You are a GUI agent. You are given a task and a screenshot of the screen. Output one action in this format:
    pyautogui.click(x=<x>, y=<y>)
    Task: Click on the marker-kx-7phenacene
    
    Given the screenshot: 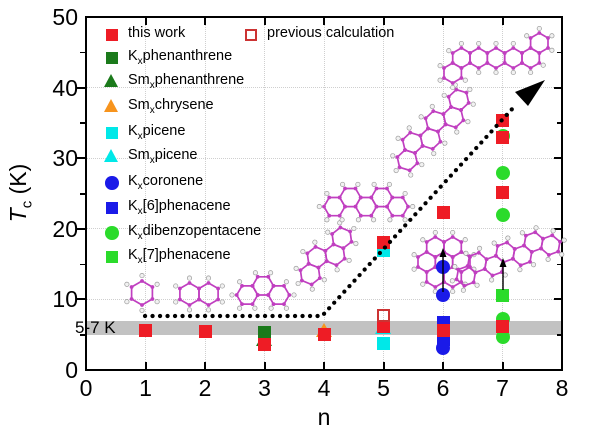 What is the action you would take?
    pyautogui.click(x=502, y=295)
    